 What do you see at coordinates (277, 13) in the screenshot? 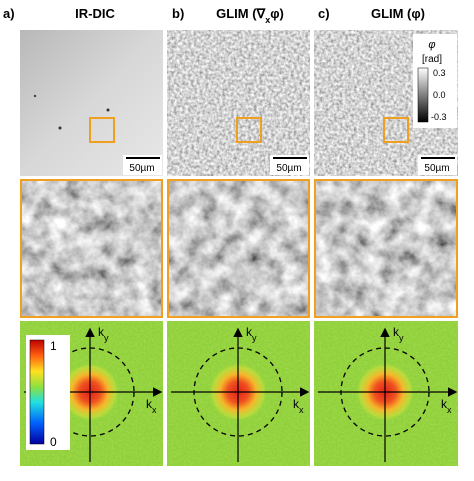
I see `text-part: φ)` at bounding box center [277, 13].